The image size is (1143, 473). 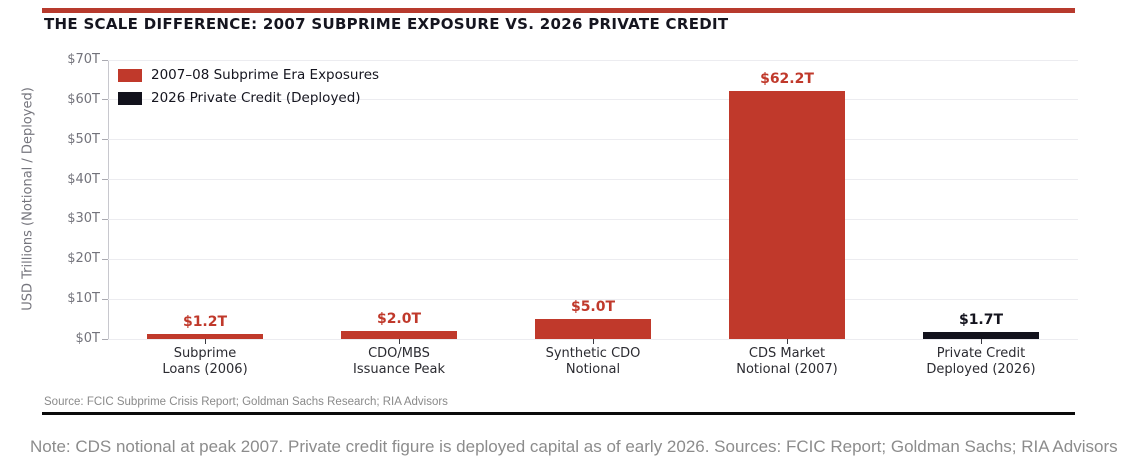 I want to click on x-tick-label-line: CDS Market, so click(x=787, y=353).